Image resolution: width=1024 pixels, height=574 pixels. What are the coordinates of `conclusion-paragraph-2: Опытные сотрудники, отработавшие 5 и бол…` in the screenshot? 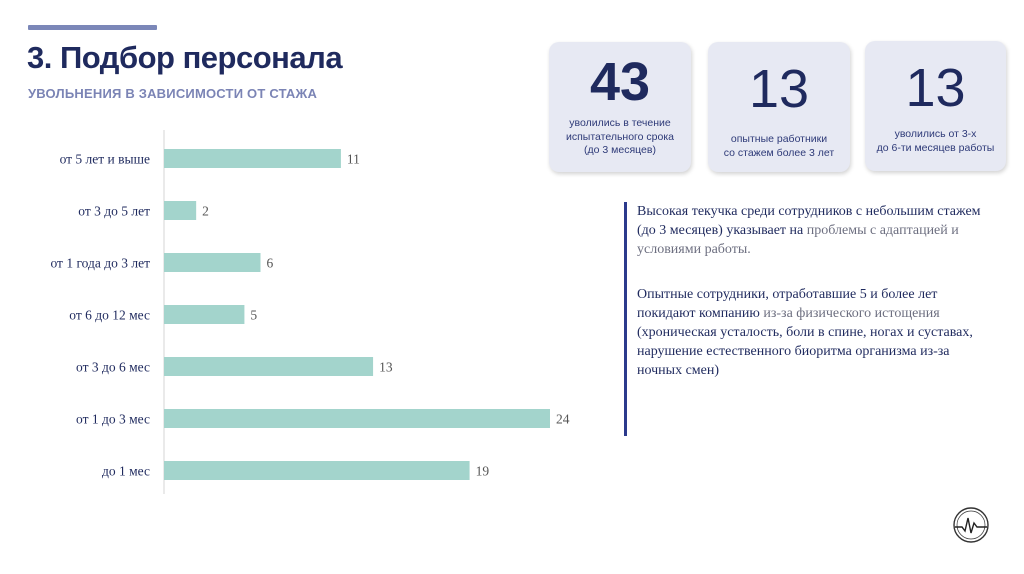 It's located at (805, 332).